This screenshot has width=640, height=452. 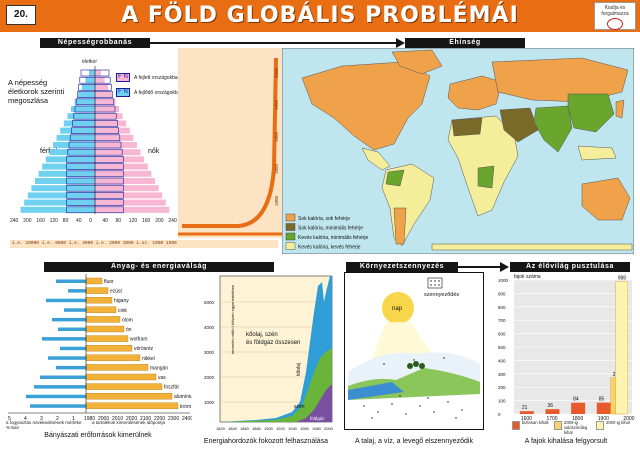 What do you see at coordinates (330, 229) in the screenshot?
I see `map-legend-label: Sok kalória, minimális fehérje` at bounding box center [330, 229].